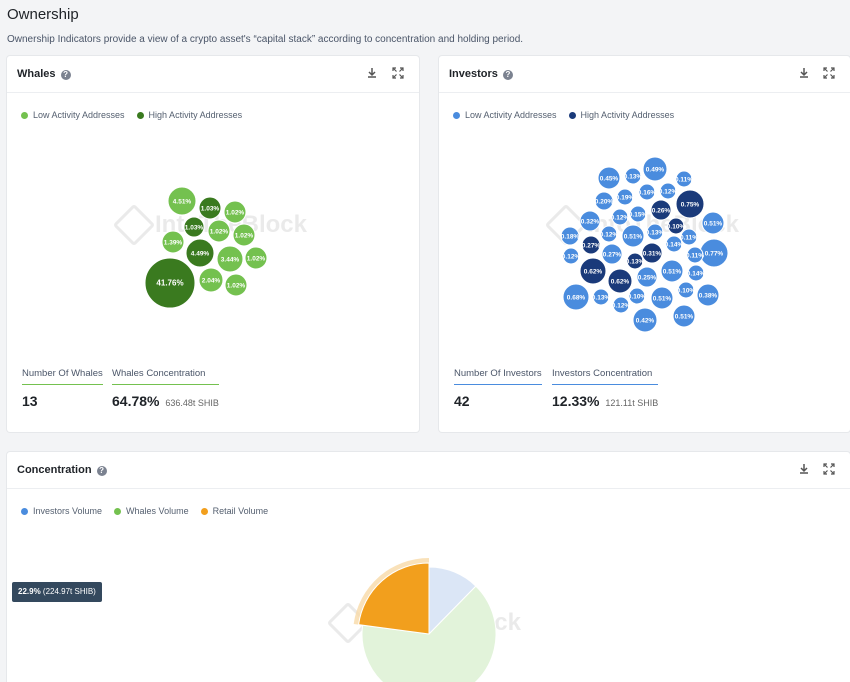 This screenshot has width=850, height=682. Describe the element at coordinates (647, 192) in the screenshot. I see `bubble: 0.16%` at that location.